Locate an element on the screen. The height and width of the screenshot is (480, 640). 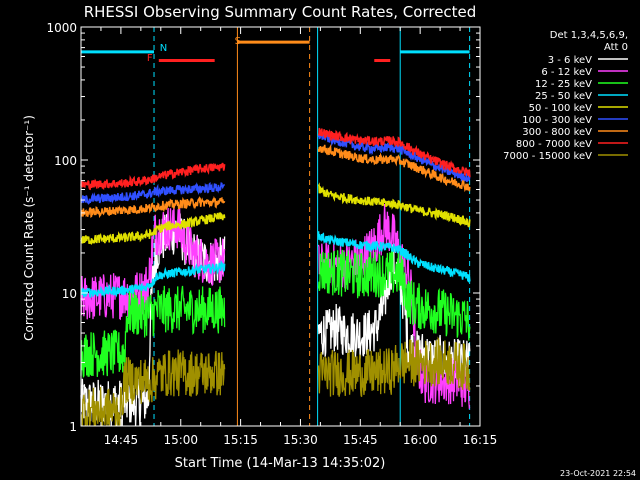
marker-label: F is located at coordinates (150, 58).